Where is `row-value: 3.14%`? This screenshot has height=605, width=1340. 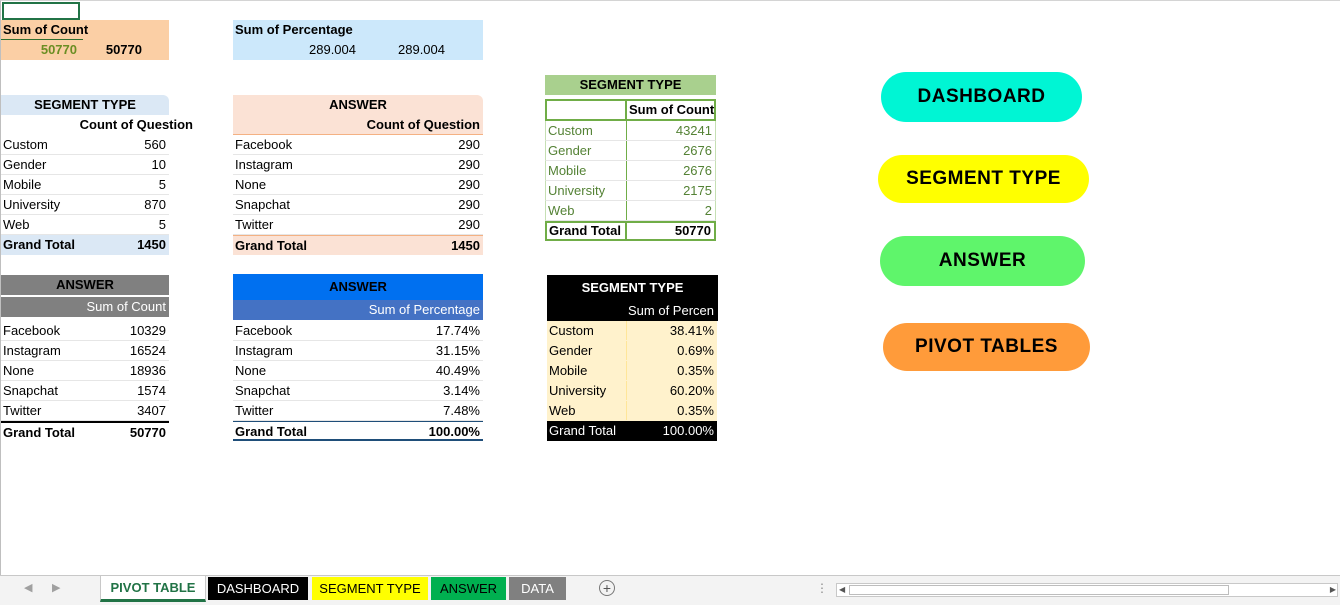
row-value: 3.14% is located at coordinates (461, 391).